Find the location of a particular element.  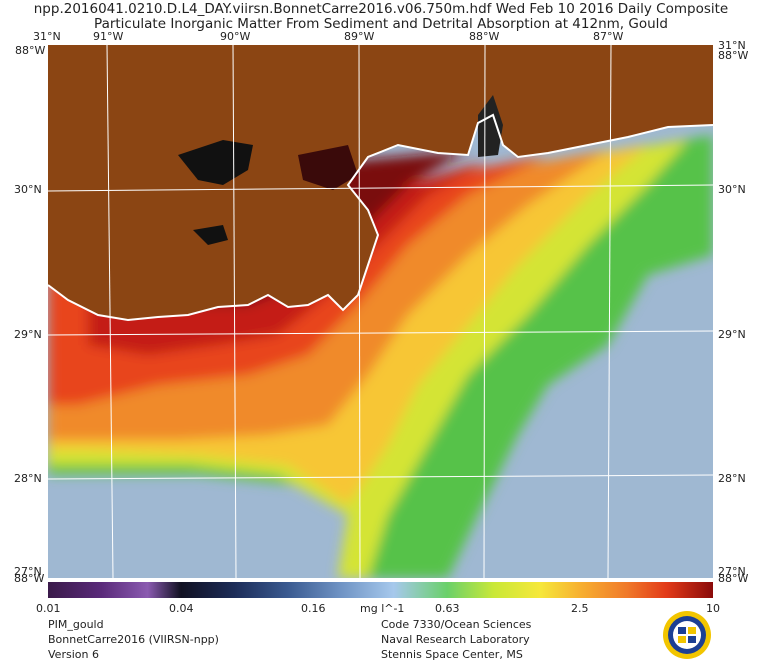

lon-label-91w: 91°W is located at coordinates (108, 36).